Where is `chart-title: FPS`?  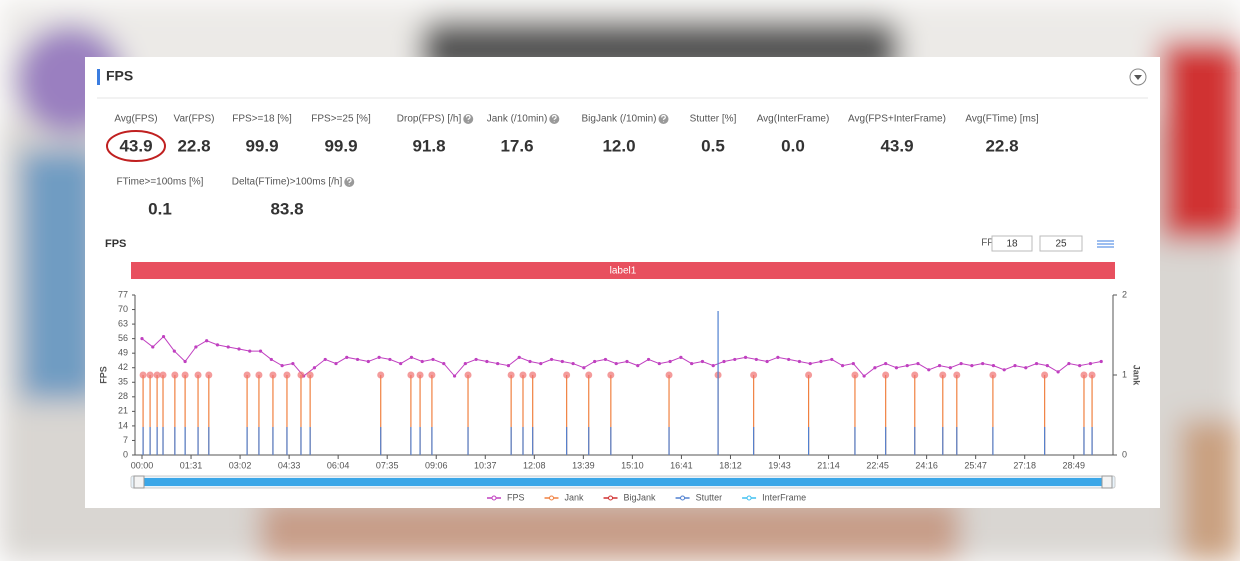
chart-title: FPS is located at coordinates (115, 244).